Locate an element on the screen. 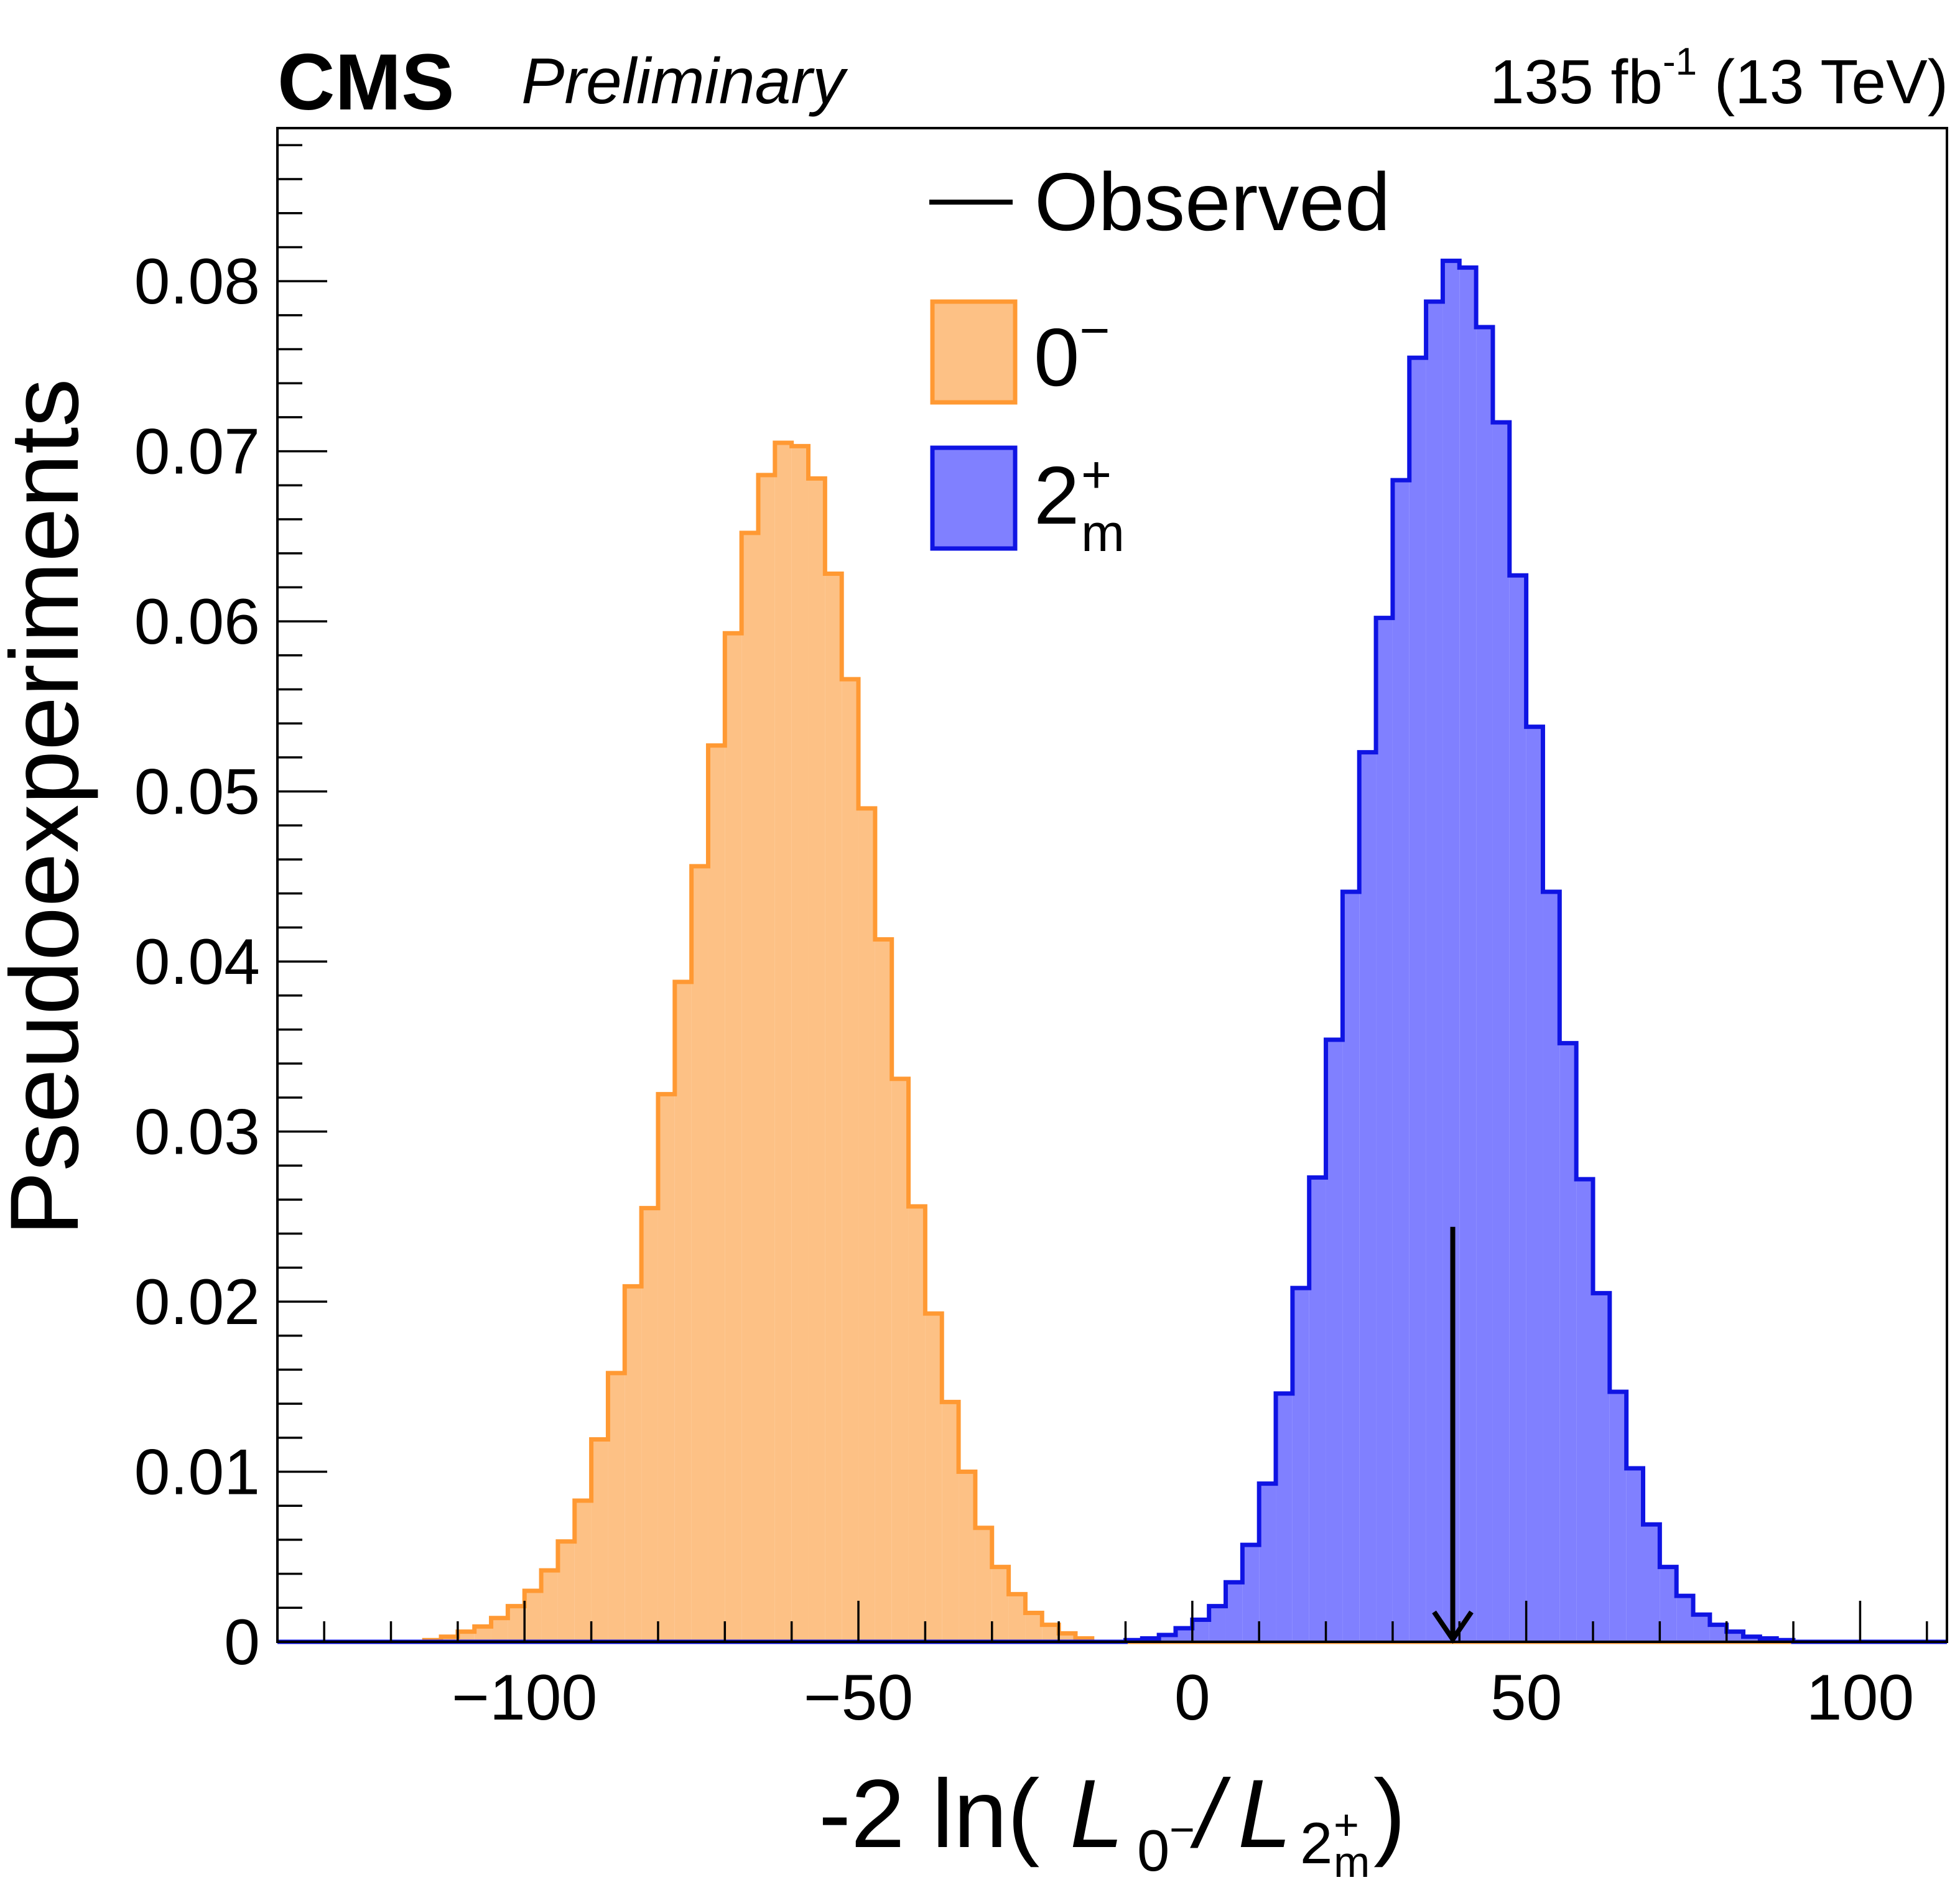  y-tick-label: 0.05 is located at coordinates (197, 792).